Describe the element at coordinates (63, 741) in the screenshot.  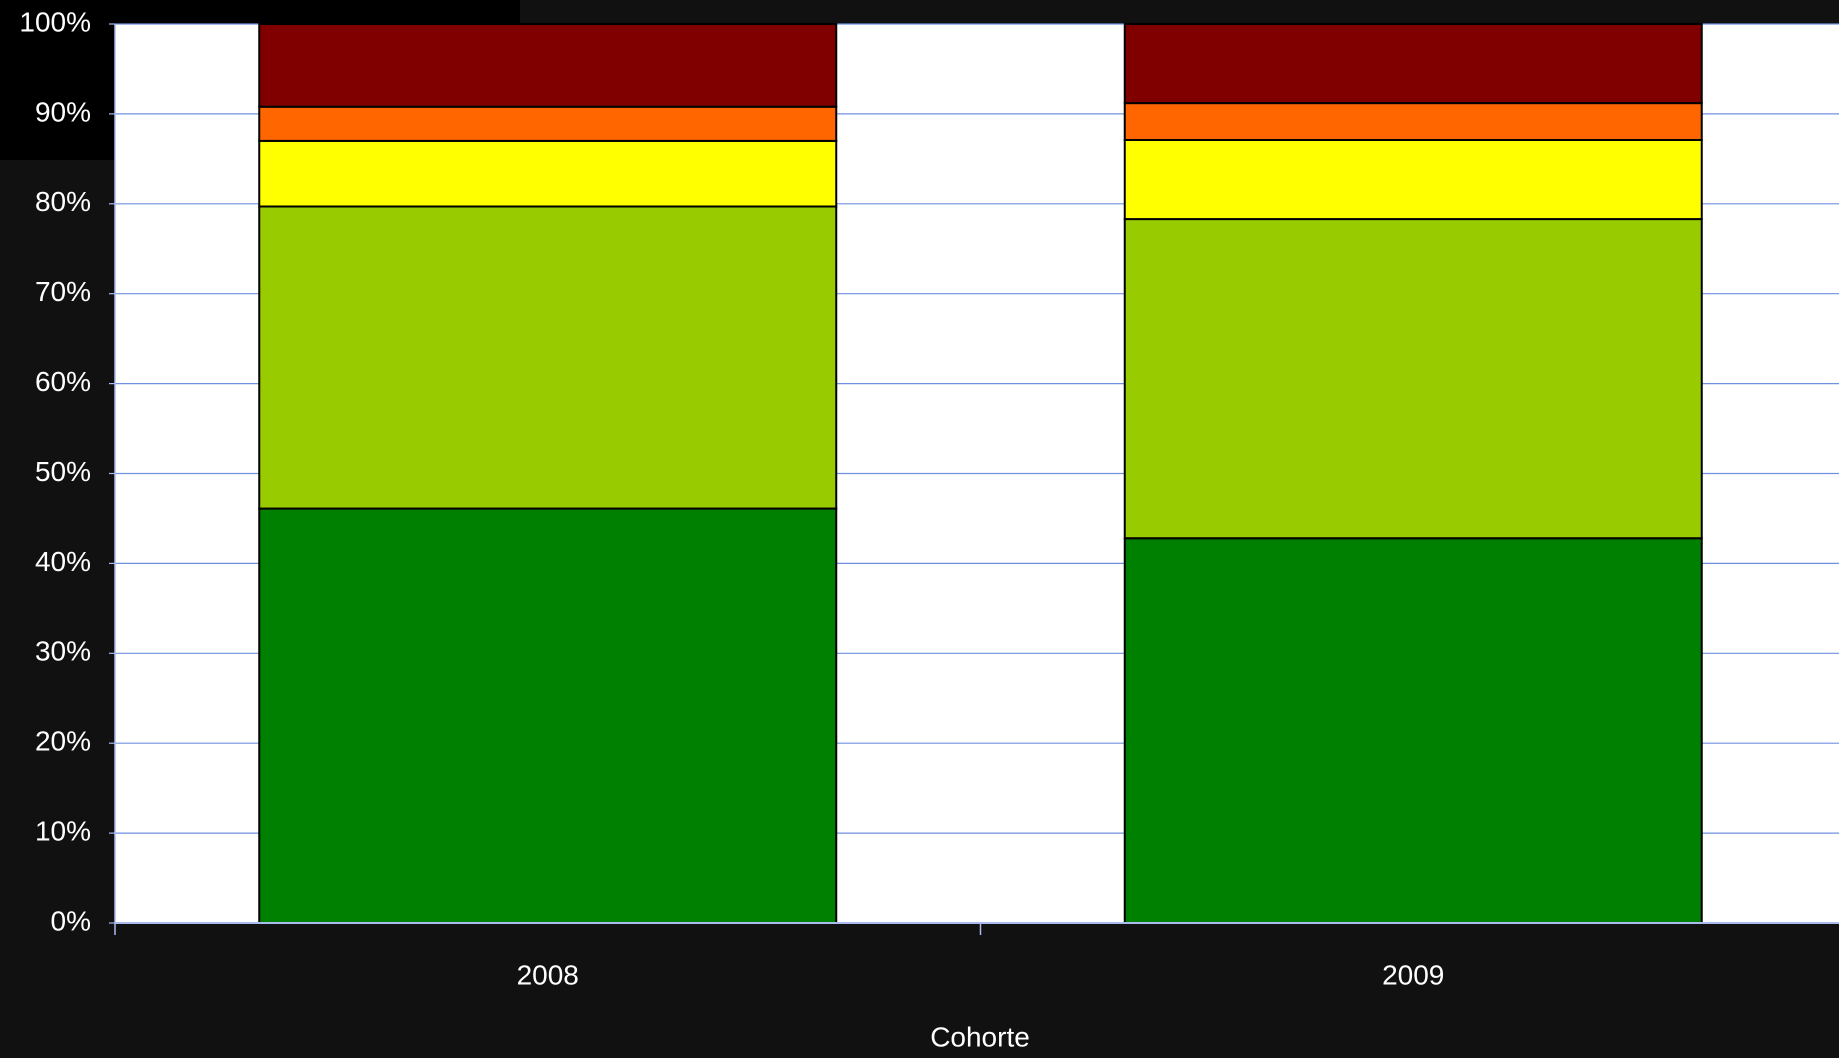
I see `y-tick-label: 20%` at that location.